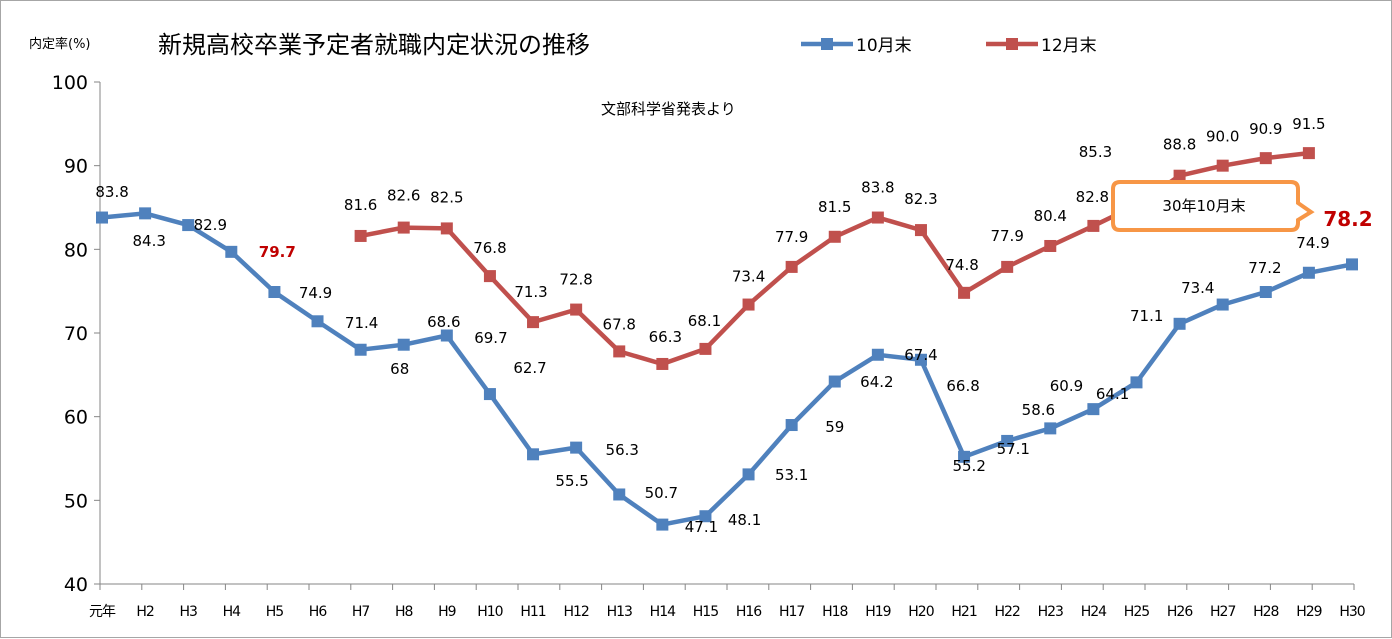 This screenshot has width=1392, height=639. I want to click on y-tick-label: 90, so click(76, 167).